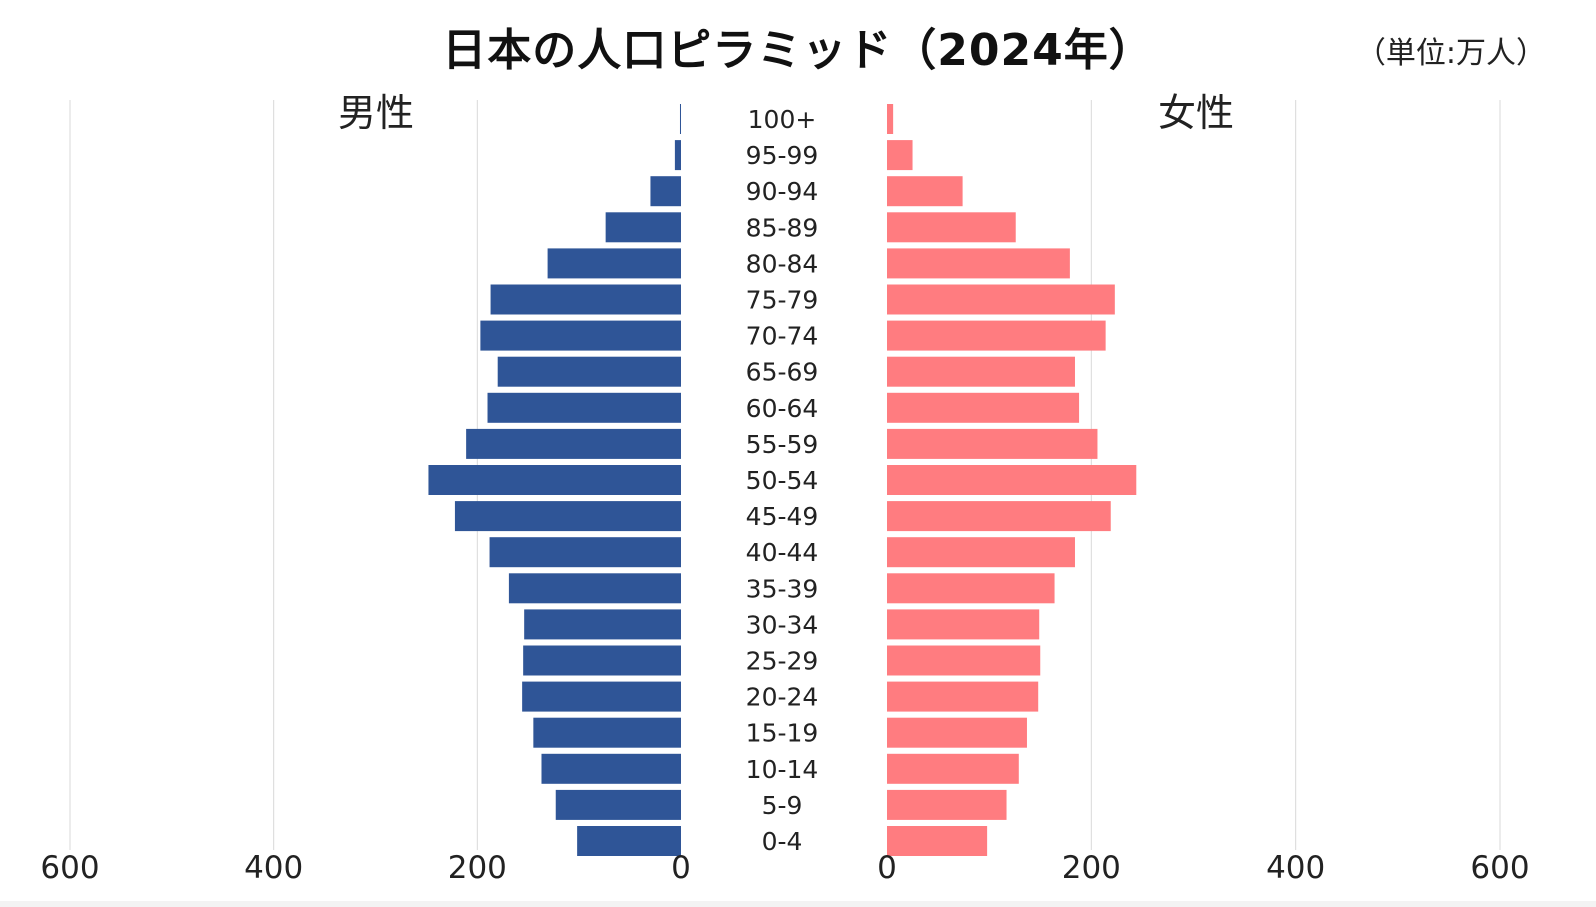  Describe the element at coordinates (782, 552) in the screenshot. I see `age-label-40-44: 40-44` at that location.